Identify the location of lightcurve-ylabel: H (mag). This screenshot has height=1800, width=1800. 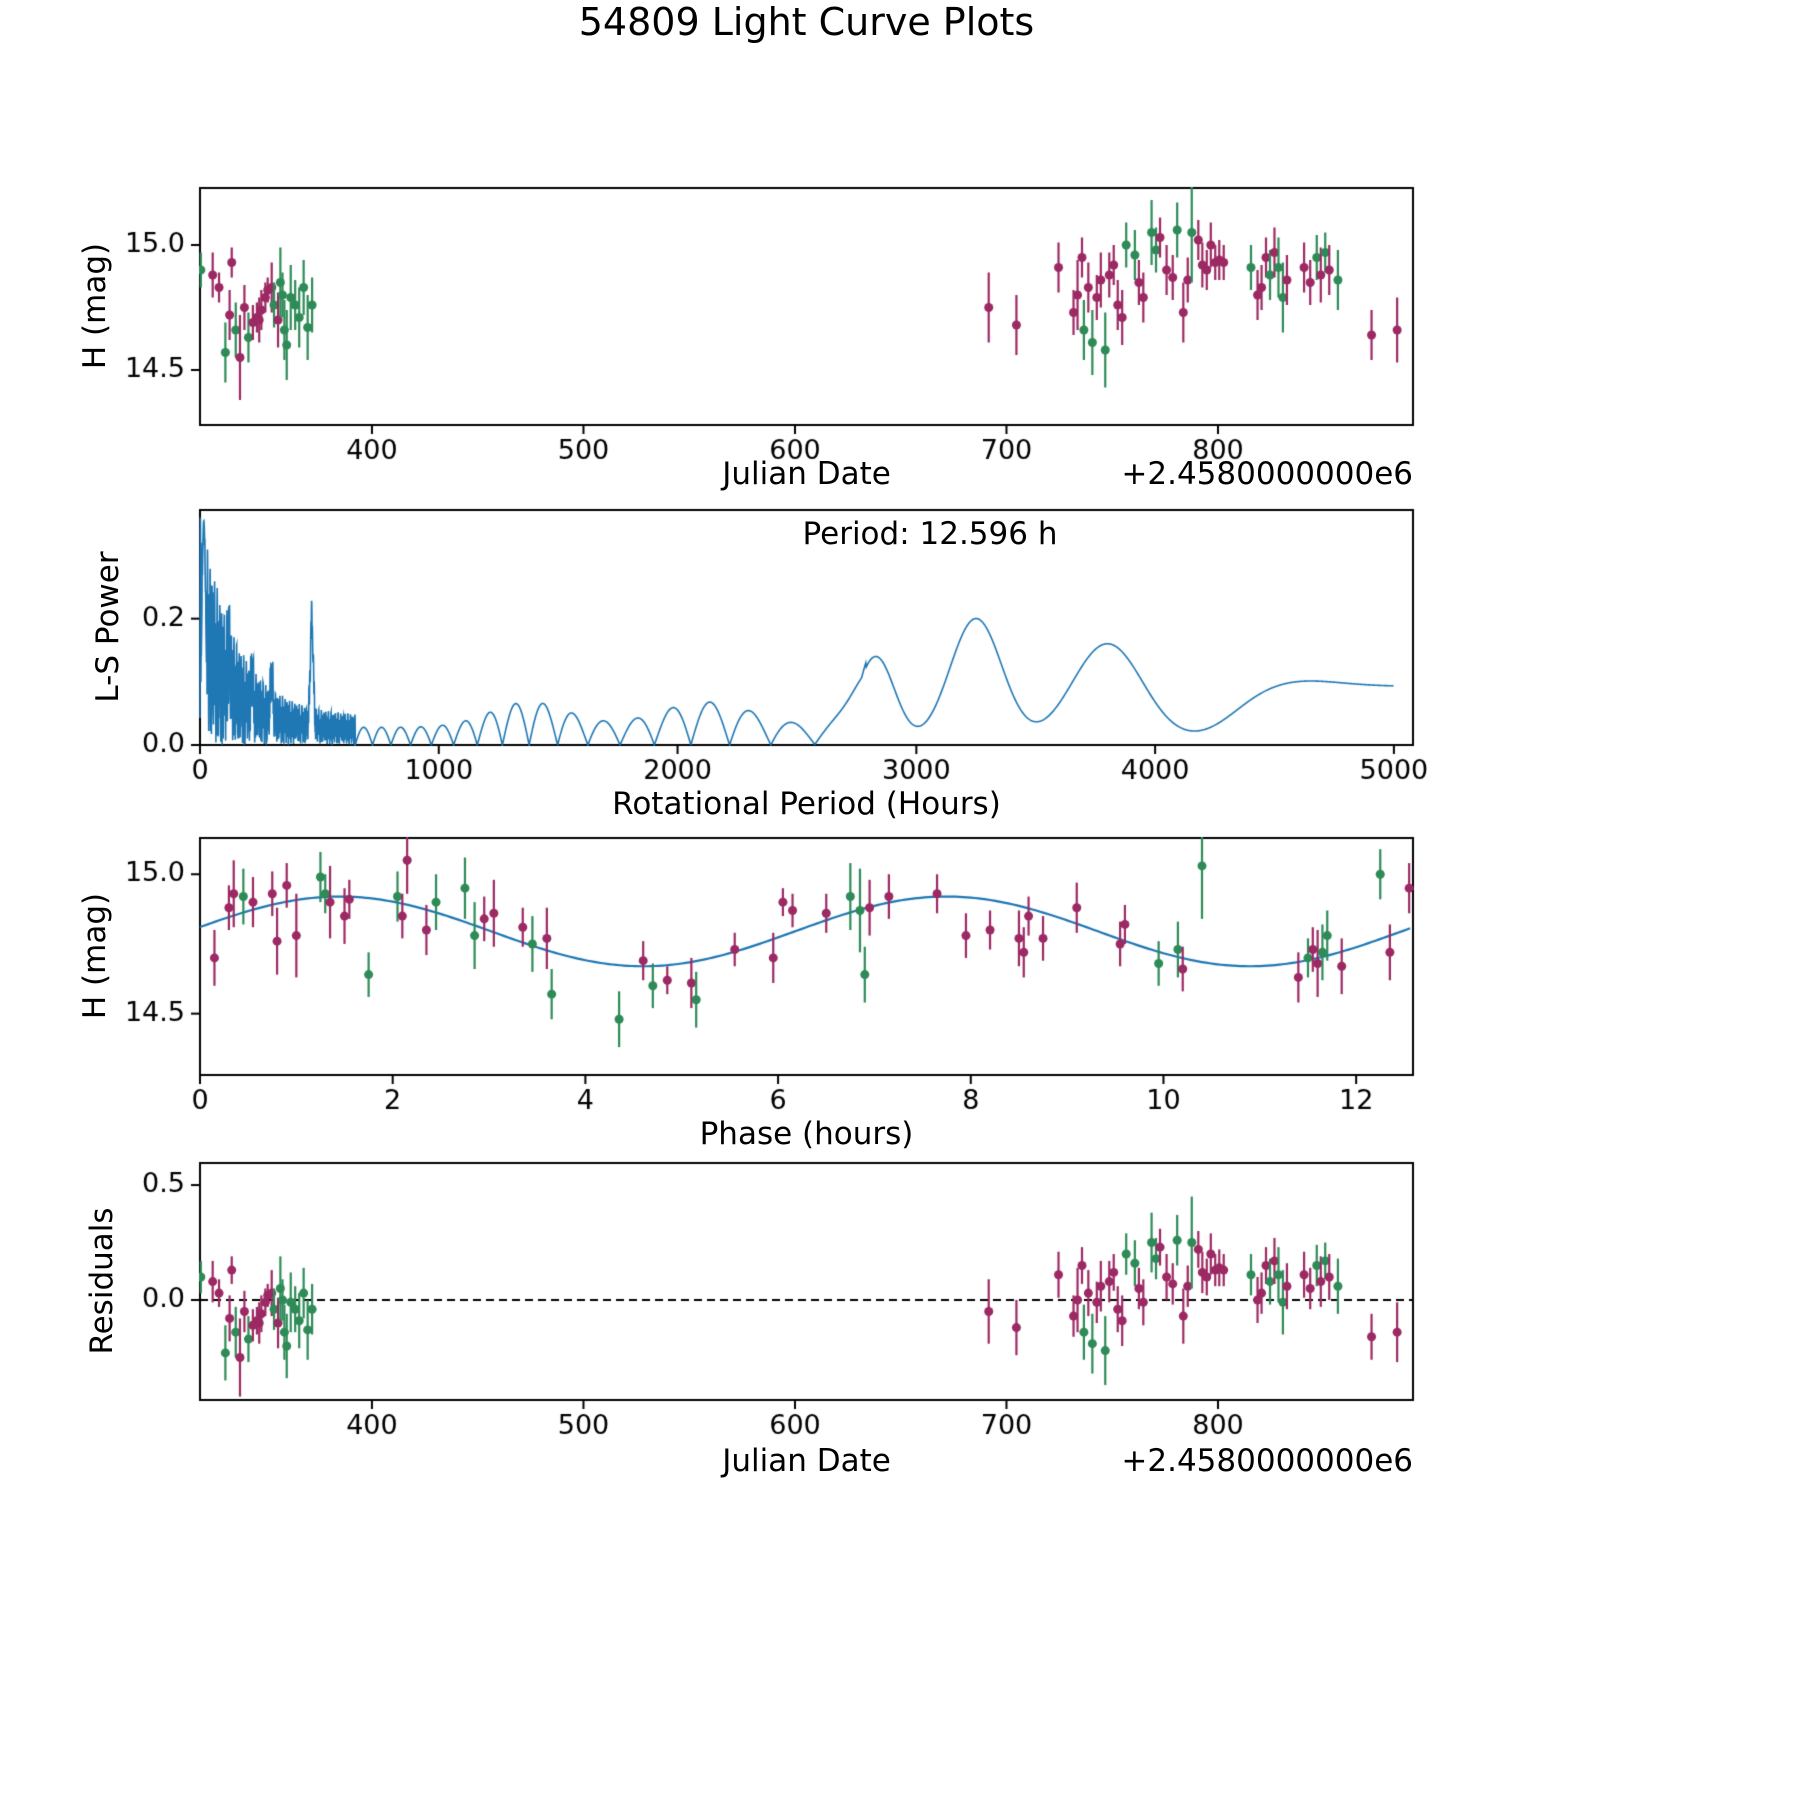
(95, 306).